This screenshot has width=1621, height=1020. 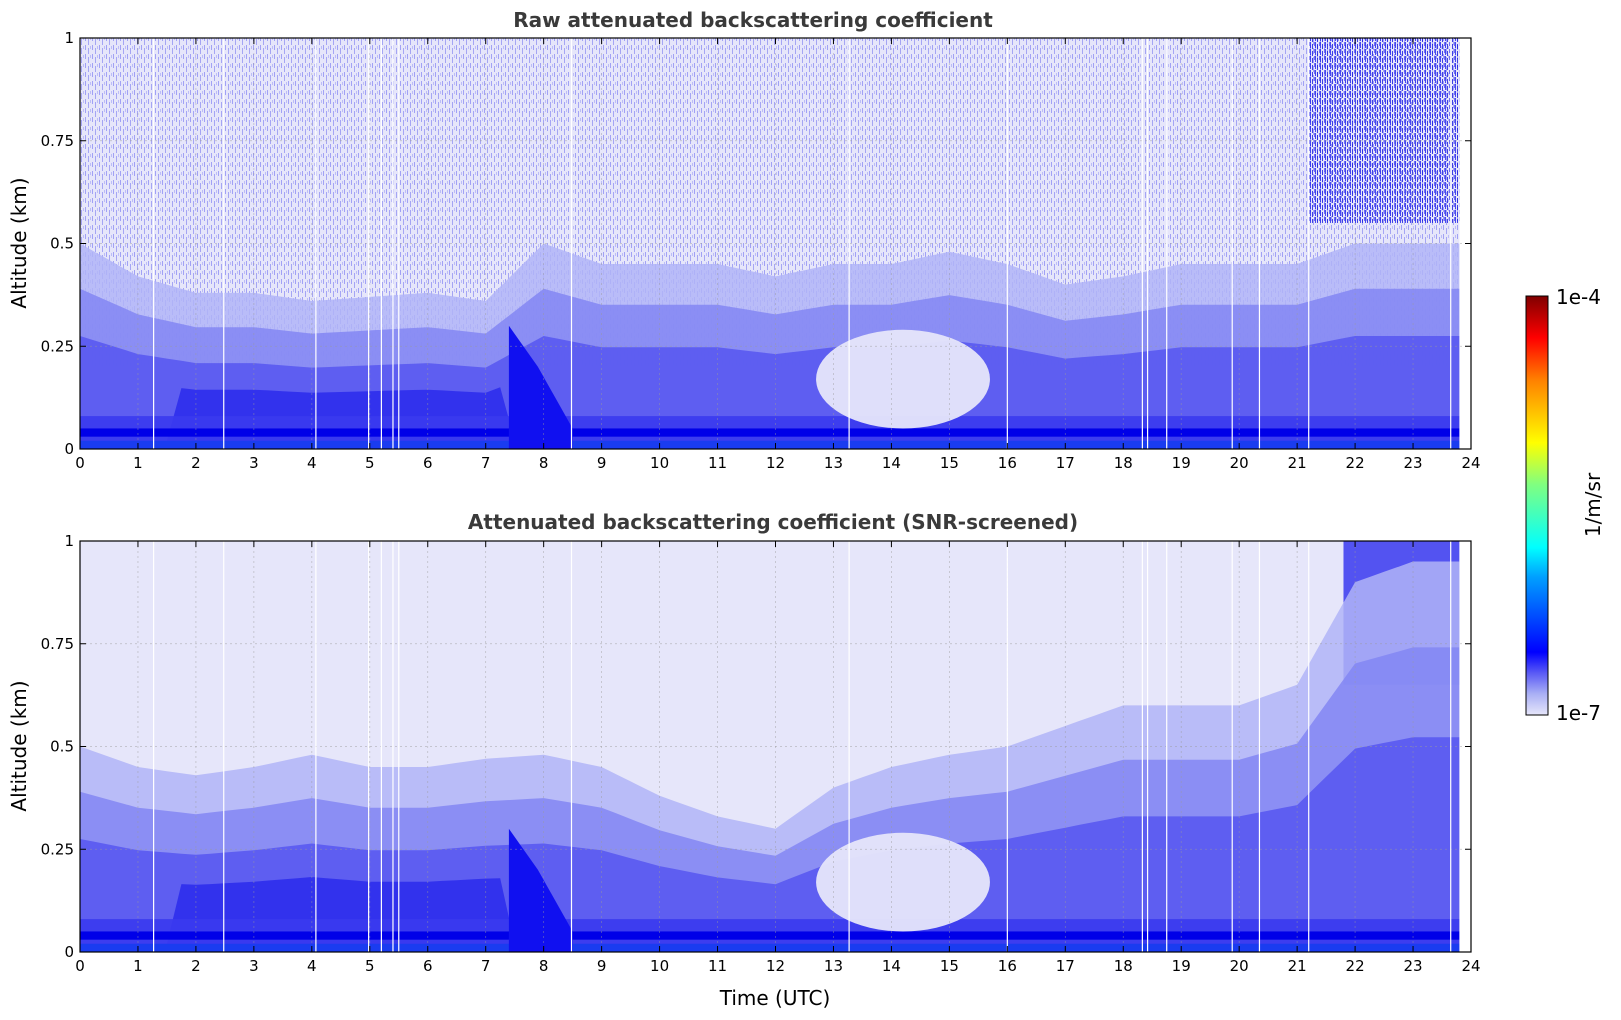 What do you see at coordinates (1537, 505) in the screenshot?
I see `colorbar-gradient` at bounding box center [1537, 505].